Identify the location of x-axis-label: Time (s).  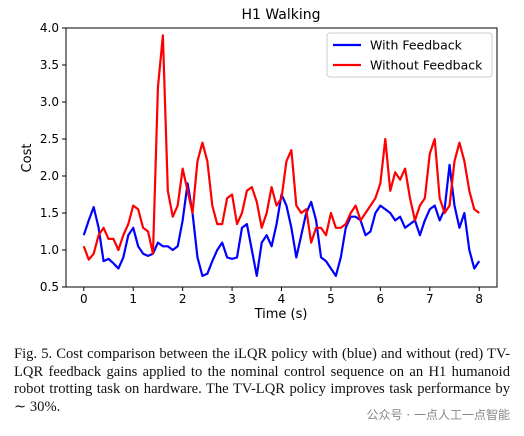
(281, 314).